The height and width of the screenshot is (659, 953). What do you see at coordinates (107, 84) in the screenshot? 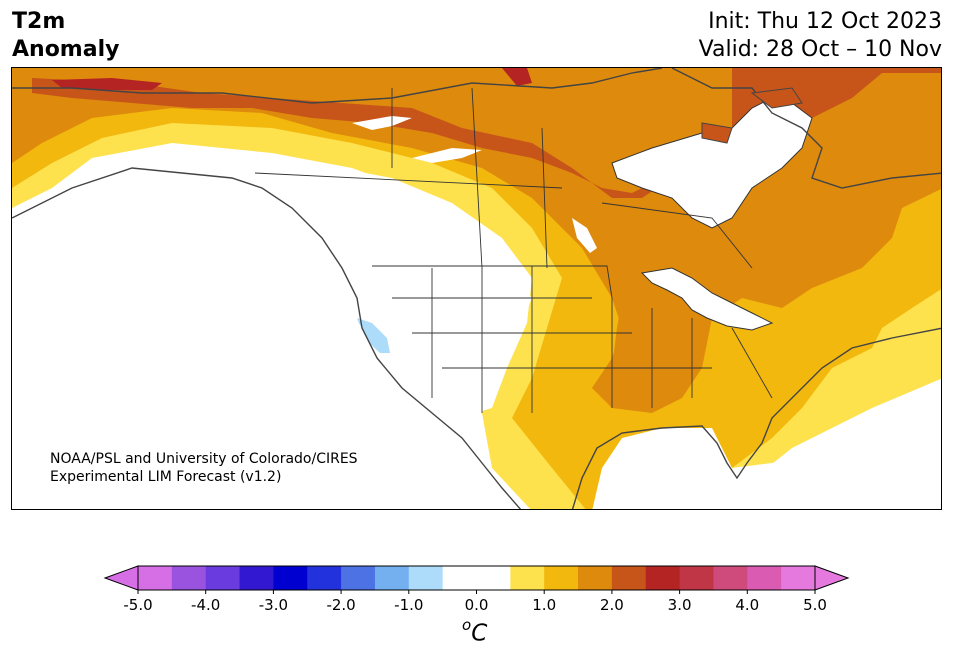
I see `anomaly-shade-north-red` at bounding box center [107, 84].